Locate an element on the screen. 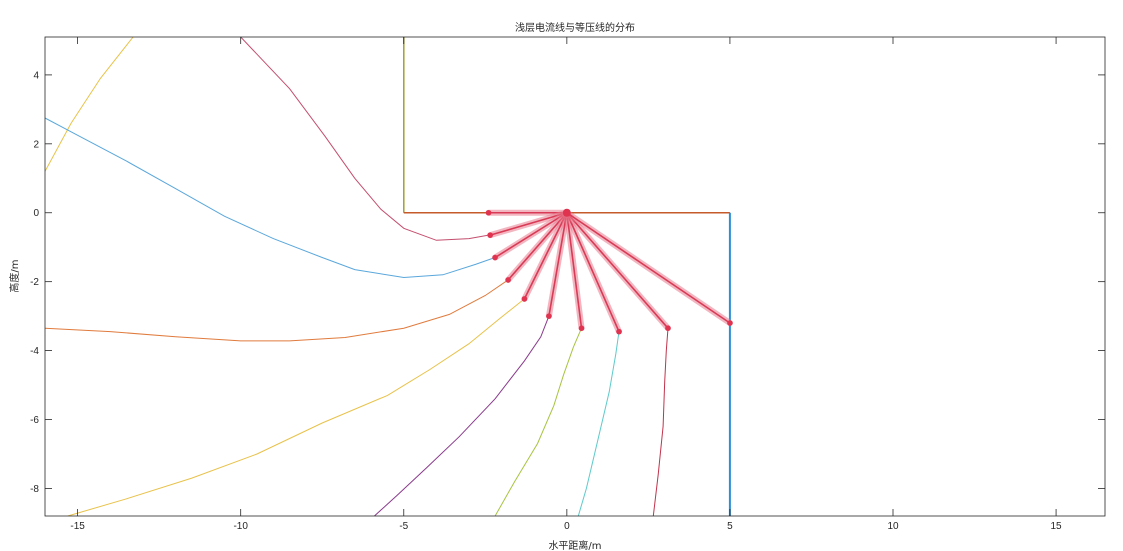 Image resolution: width=1123 pixels, height=551 pixels. x-tick-label-1: -10 is located at coordinates (240, 526).